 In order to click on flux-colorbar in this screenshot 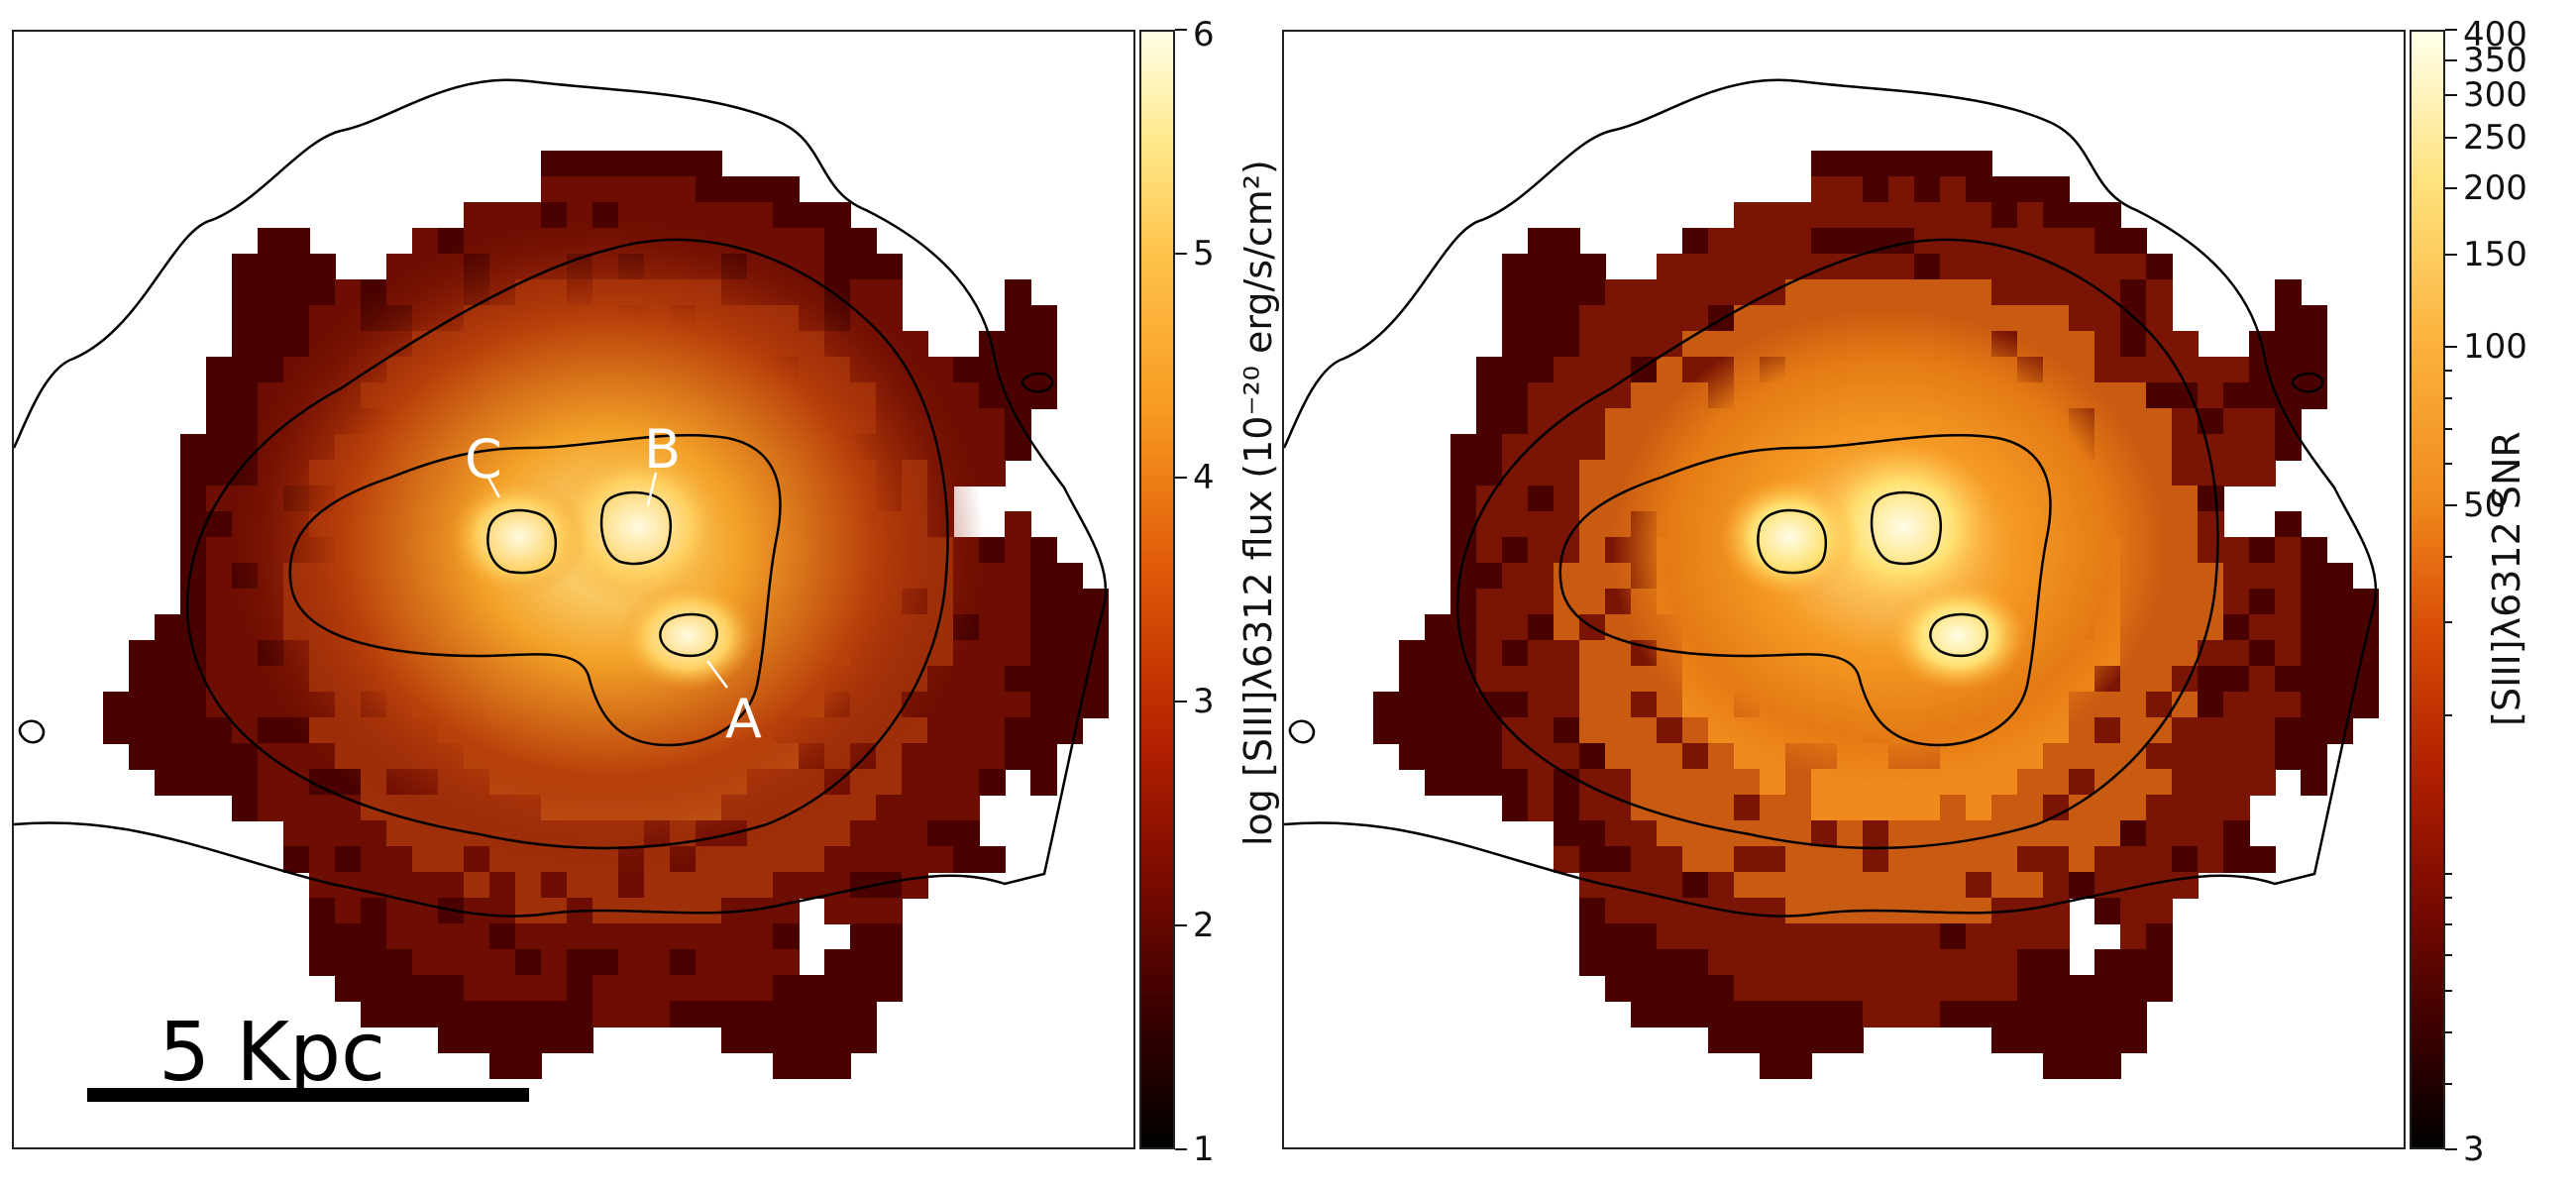, I will do `click(1157, 589)`.